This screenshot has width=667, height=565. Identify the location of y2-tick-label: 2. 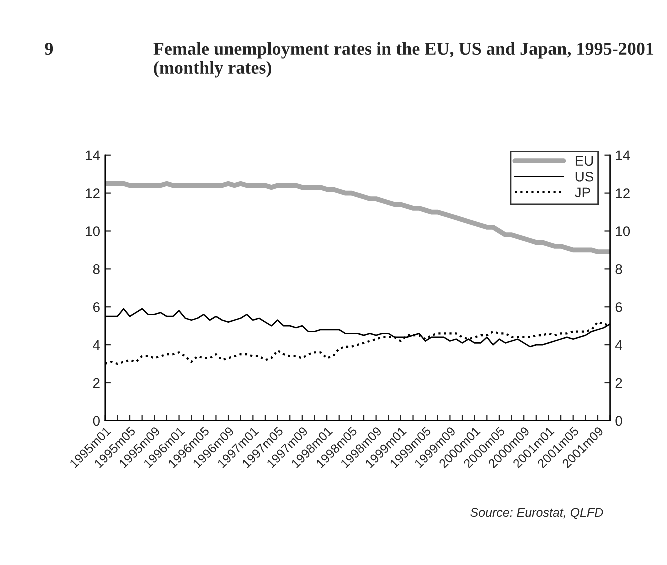
(619, 383).